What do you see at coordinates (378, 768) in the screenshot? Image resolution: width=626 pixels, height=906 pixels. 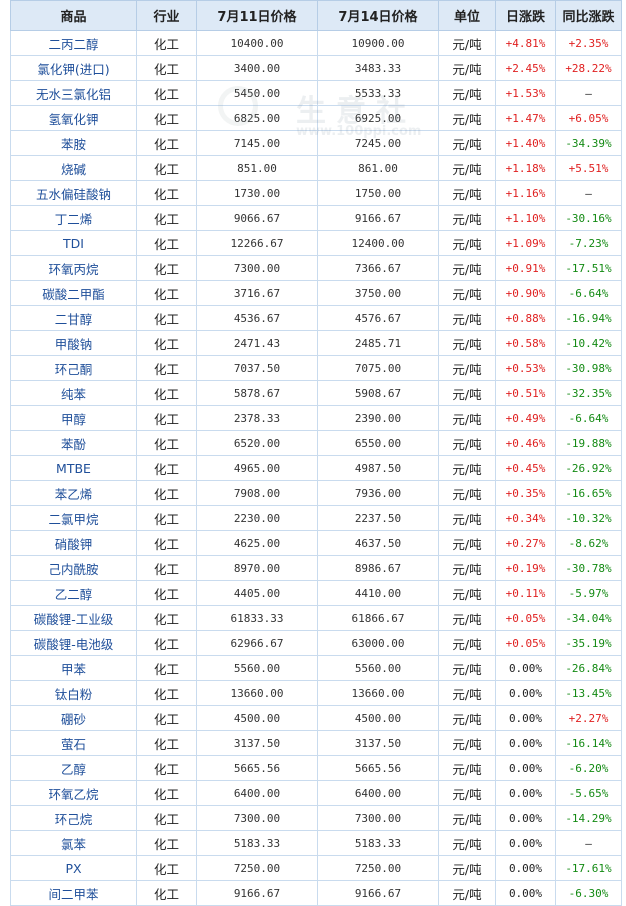 I see `price-jul14-cell: 5665.56` at bounding box center [378, 768].